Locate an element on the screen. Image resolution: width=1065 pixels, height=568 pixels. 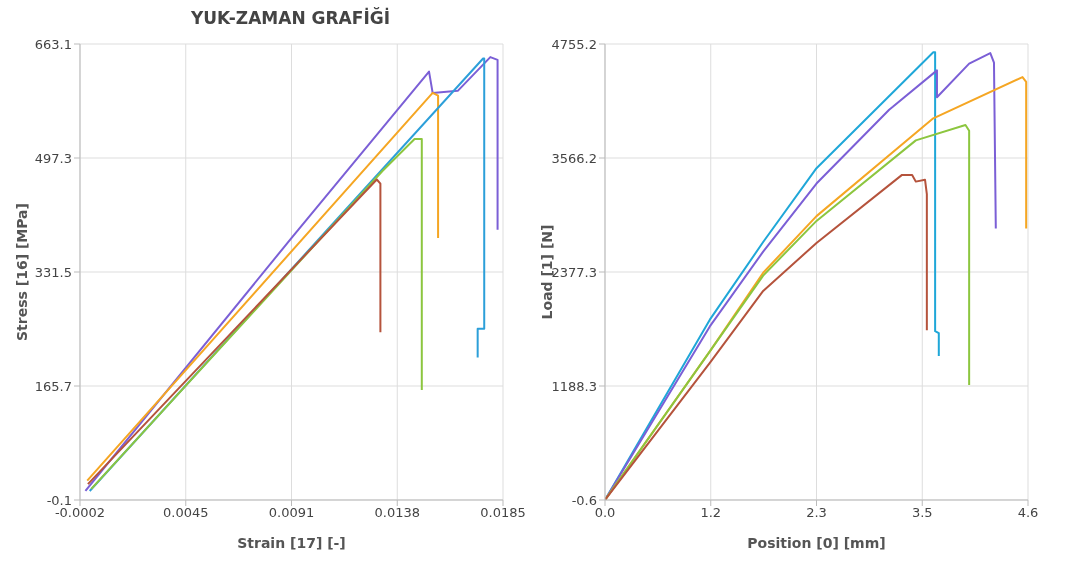
y-tick-label: 1188.3 is located at coordinates (574, 386).